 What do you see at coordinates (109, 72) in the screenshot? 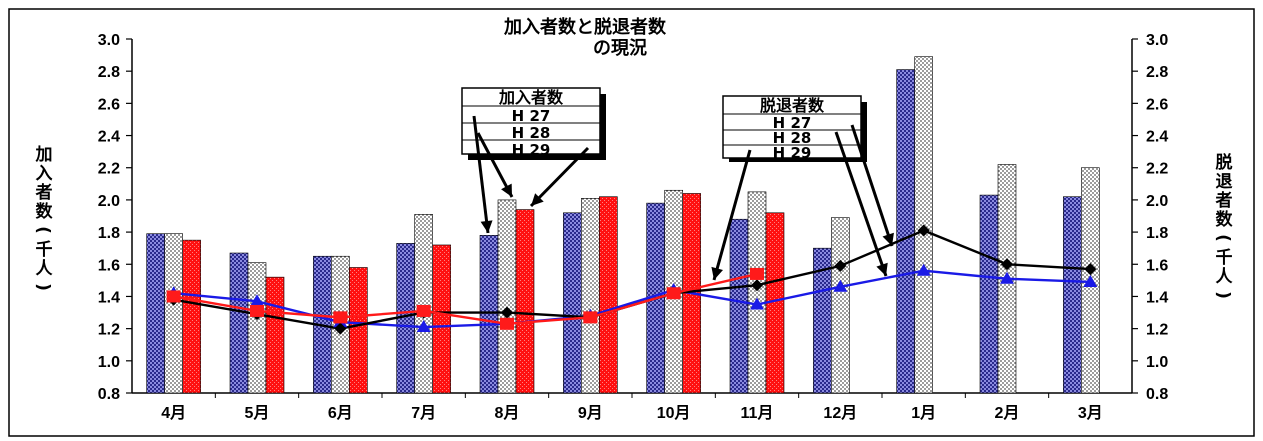
I see `y-tick-label-left: 2.8` at bounding box center [109, 72].